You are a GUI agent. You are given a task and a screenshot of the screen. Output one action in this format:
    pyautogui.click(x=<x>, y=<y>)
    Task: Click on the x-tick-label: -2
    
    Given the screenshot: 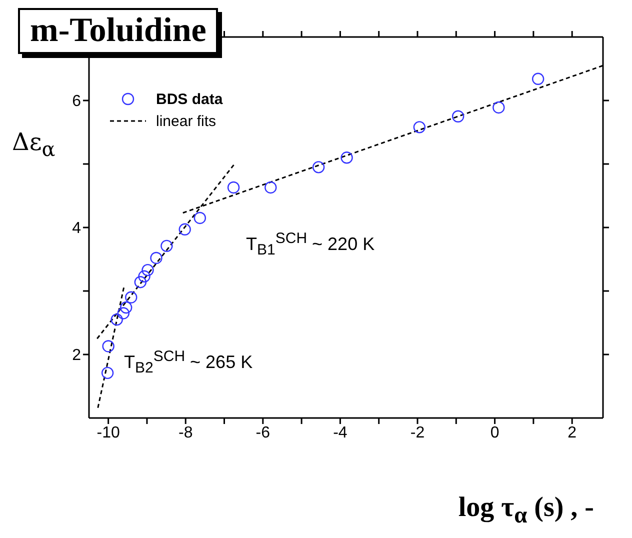 What is the action you would take?
    pyautogui.click(x=417, y=433)
    